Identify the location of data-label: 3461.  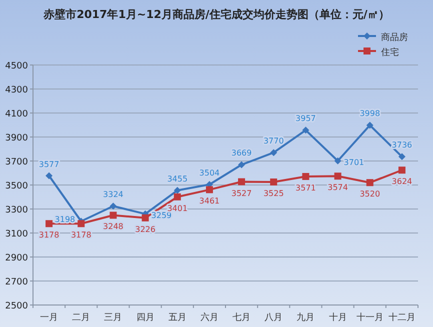
(209, 201).